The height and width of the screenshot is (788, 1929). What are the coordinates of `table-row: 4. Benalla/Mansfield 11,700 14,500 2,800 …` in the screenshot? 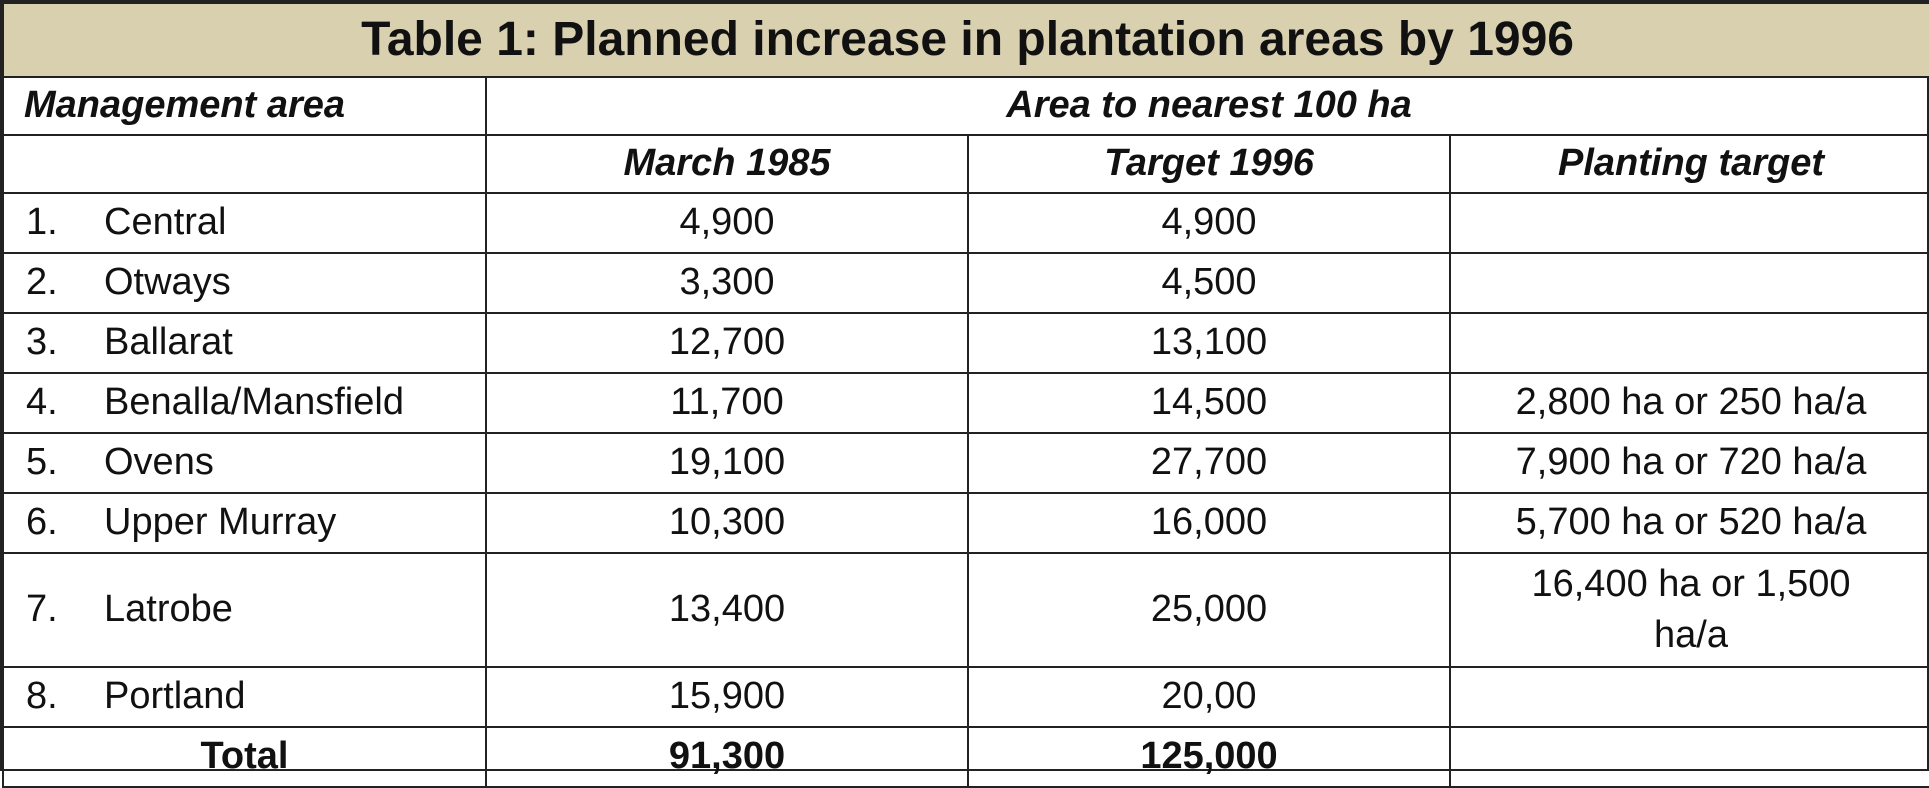 It's located at (965, 403).